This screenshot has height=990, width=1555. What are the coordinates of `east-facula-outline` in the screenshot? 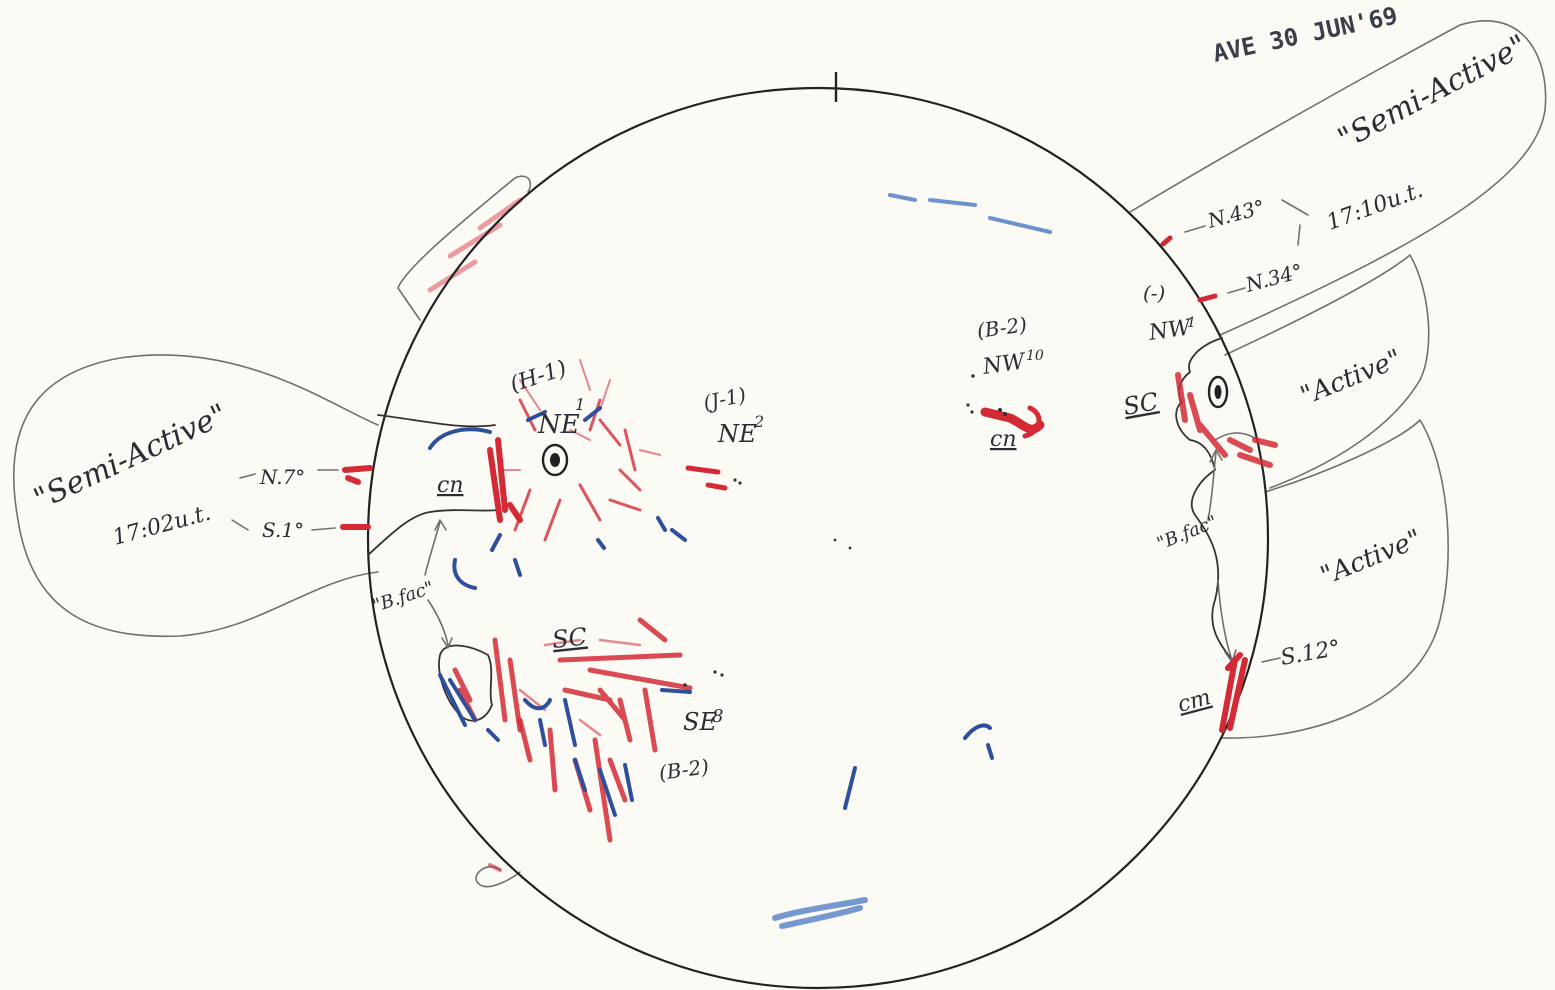 It's located at (465, 683).